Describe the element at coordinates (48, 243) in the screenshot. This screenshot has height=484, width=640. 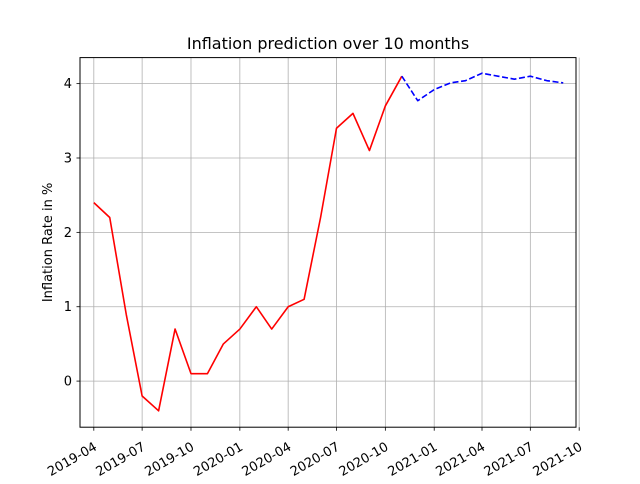
I see `y-axis-label: Inflation Rate in %` at that location.